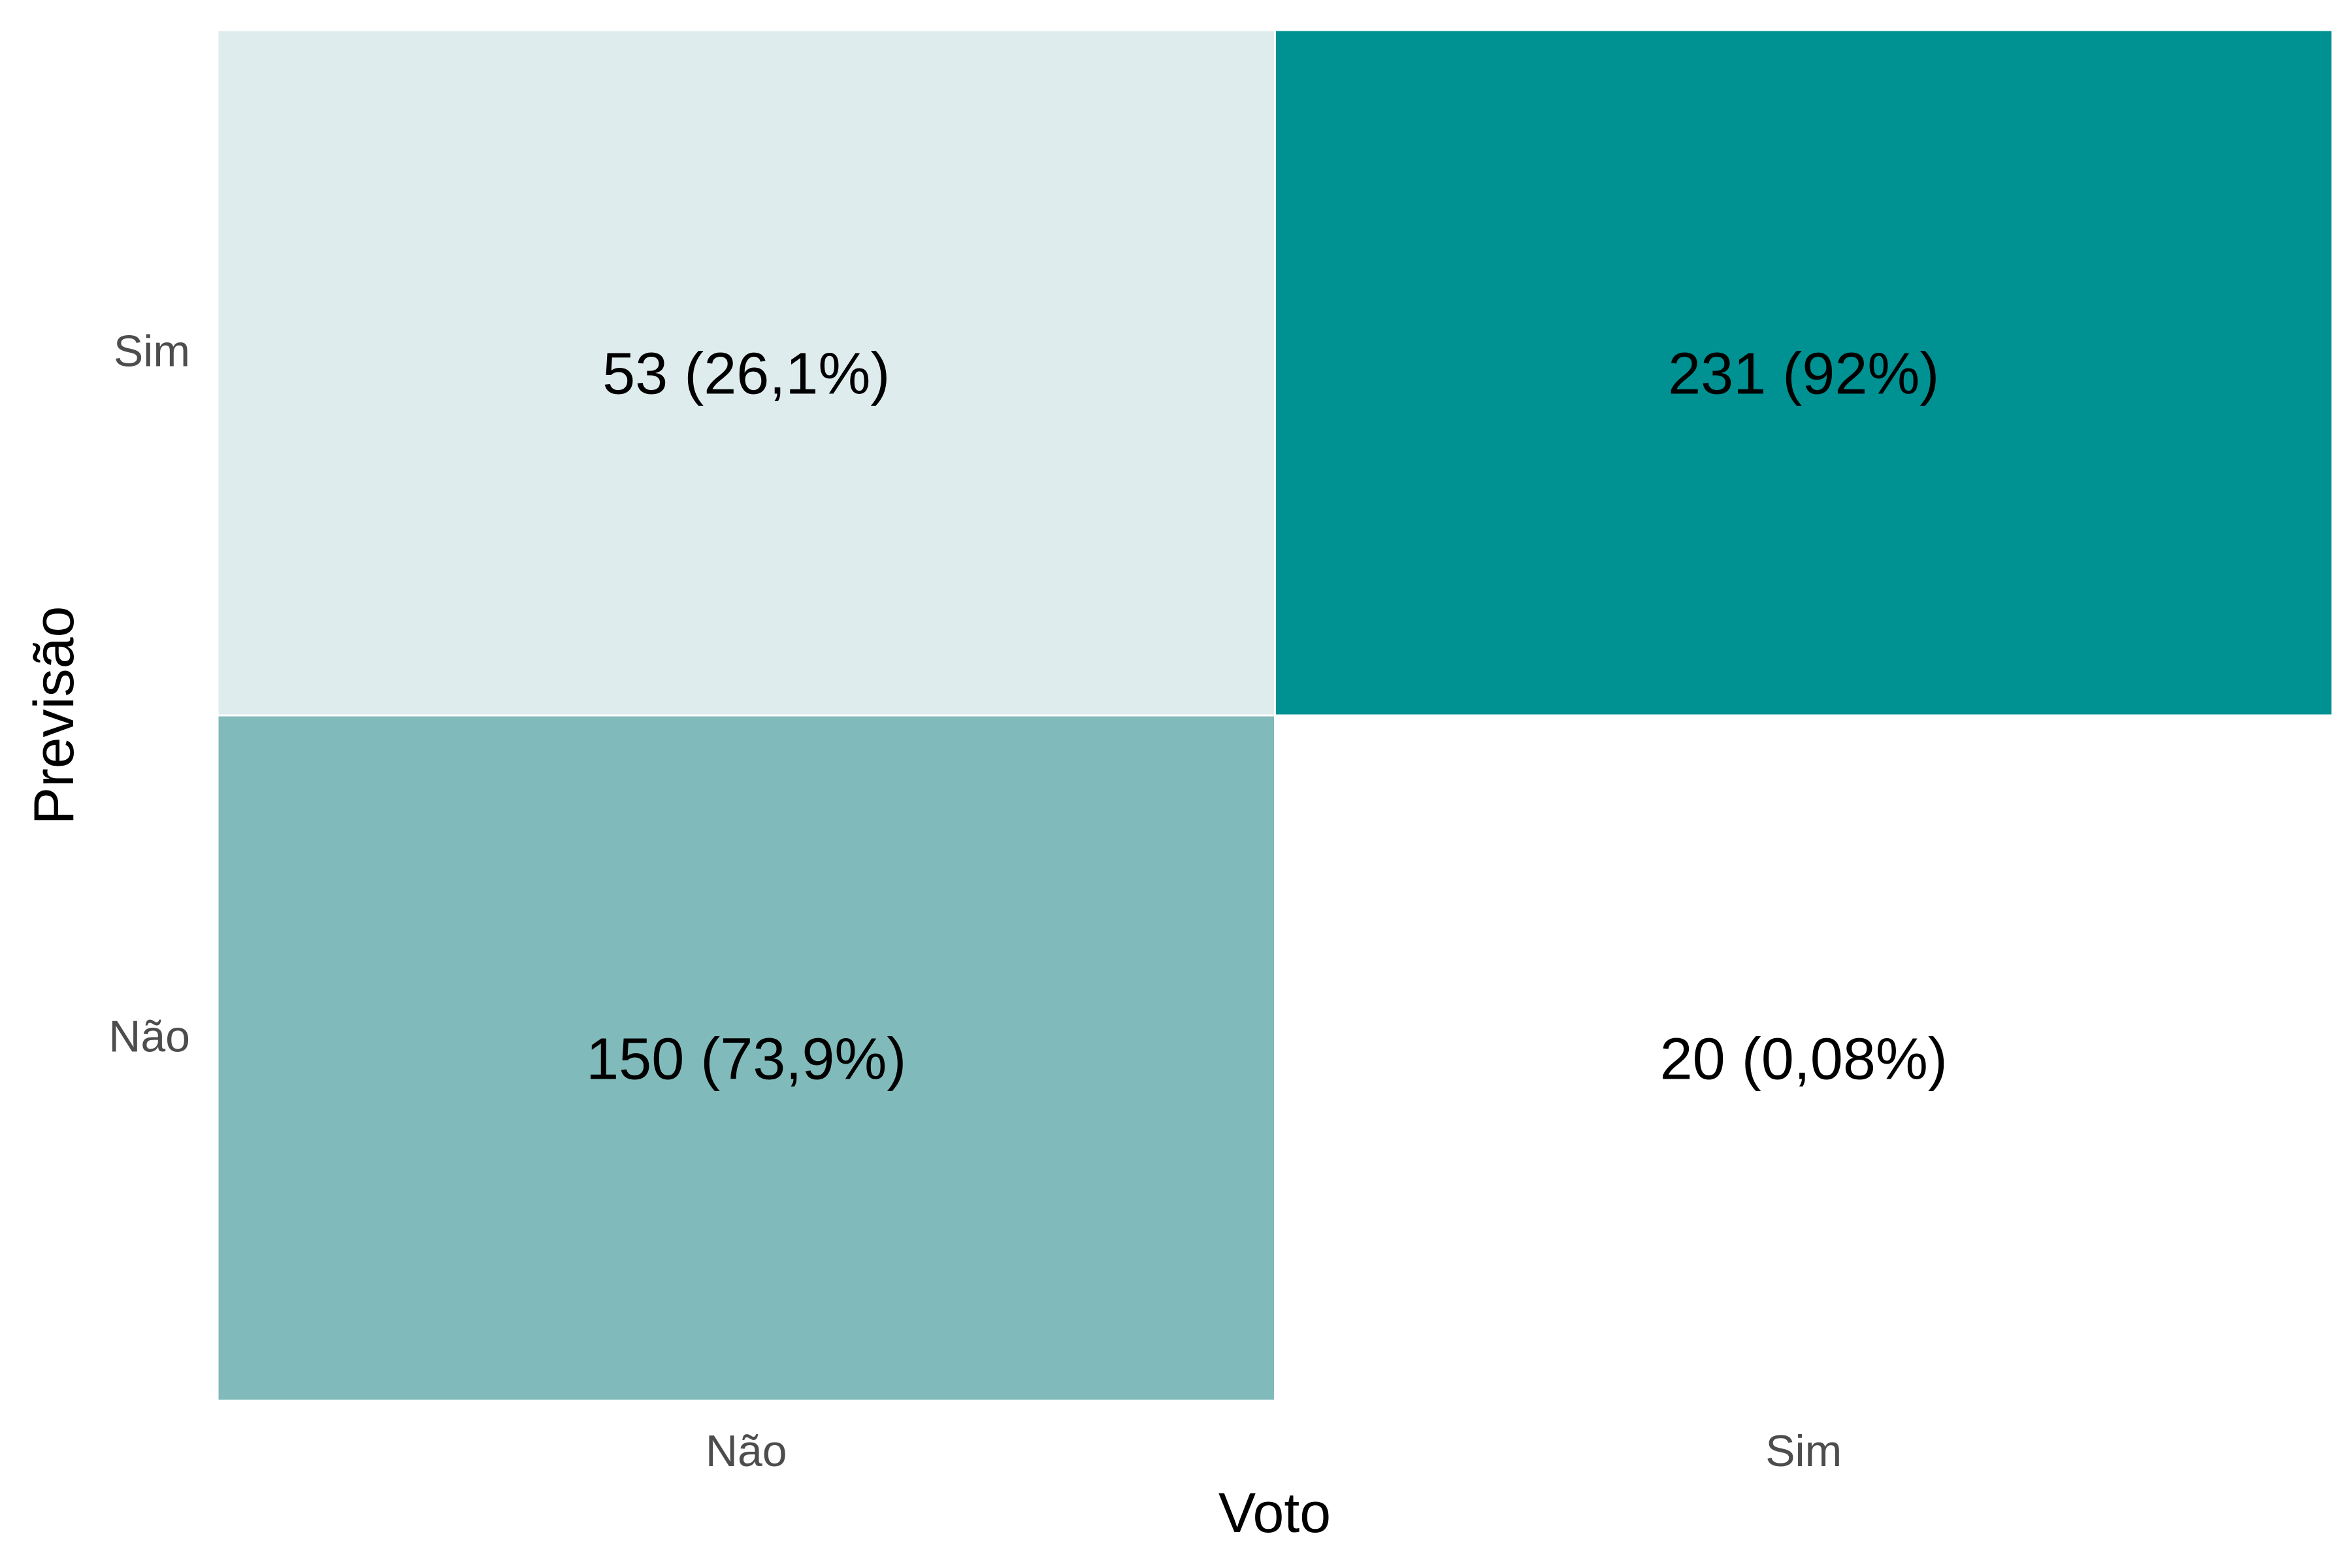 This screenshot has height=1568, width=2352. What do you see at coordinates (1803, 1451) in the screenshot?
I see `x-tick-label-sim: Sim` at bounding box center [1803, 1451].